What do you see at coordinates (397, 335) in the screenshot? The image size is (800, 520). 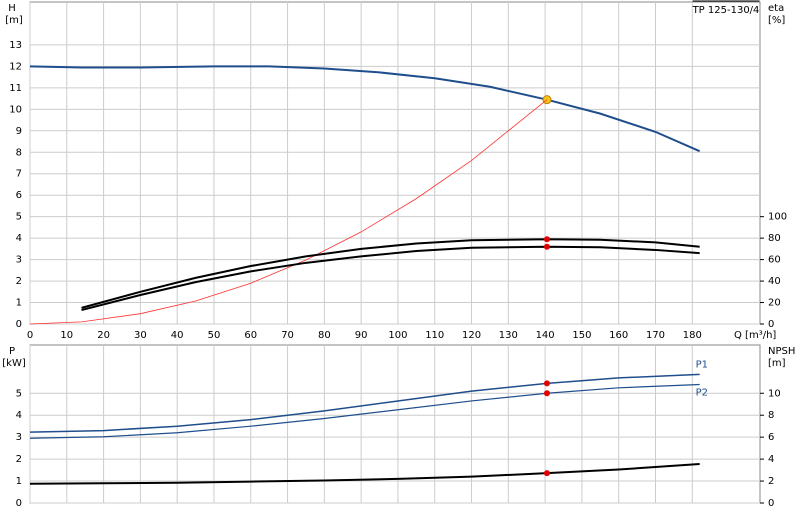 I see `x-tick-label: 100` at bounding box center [397, 335].